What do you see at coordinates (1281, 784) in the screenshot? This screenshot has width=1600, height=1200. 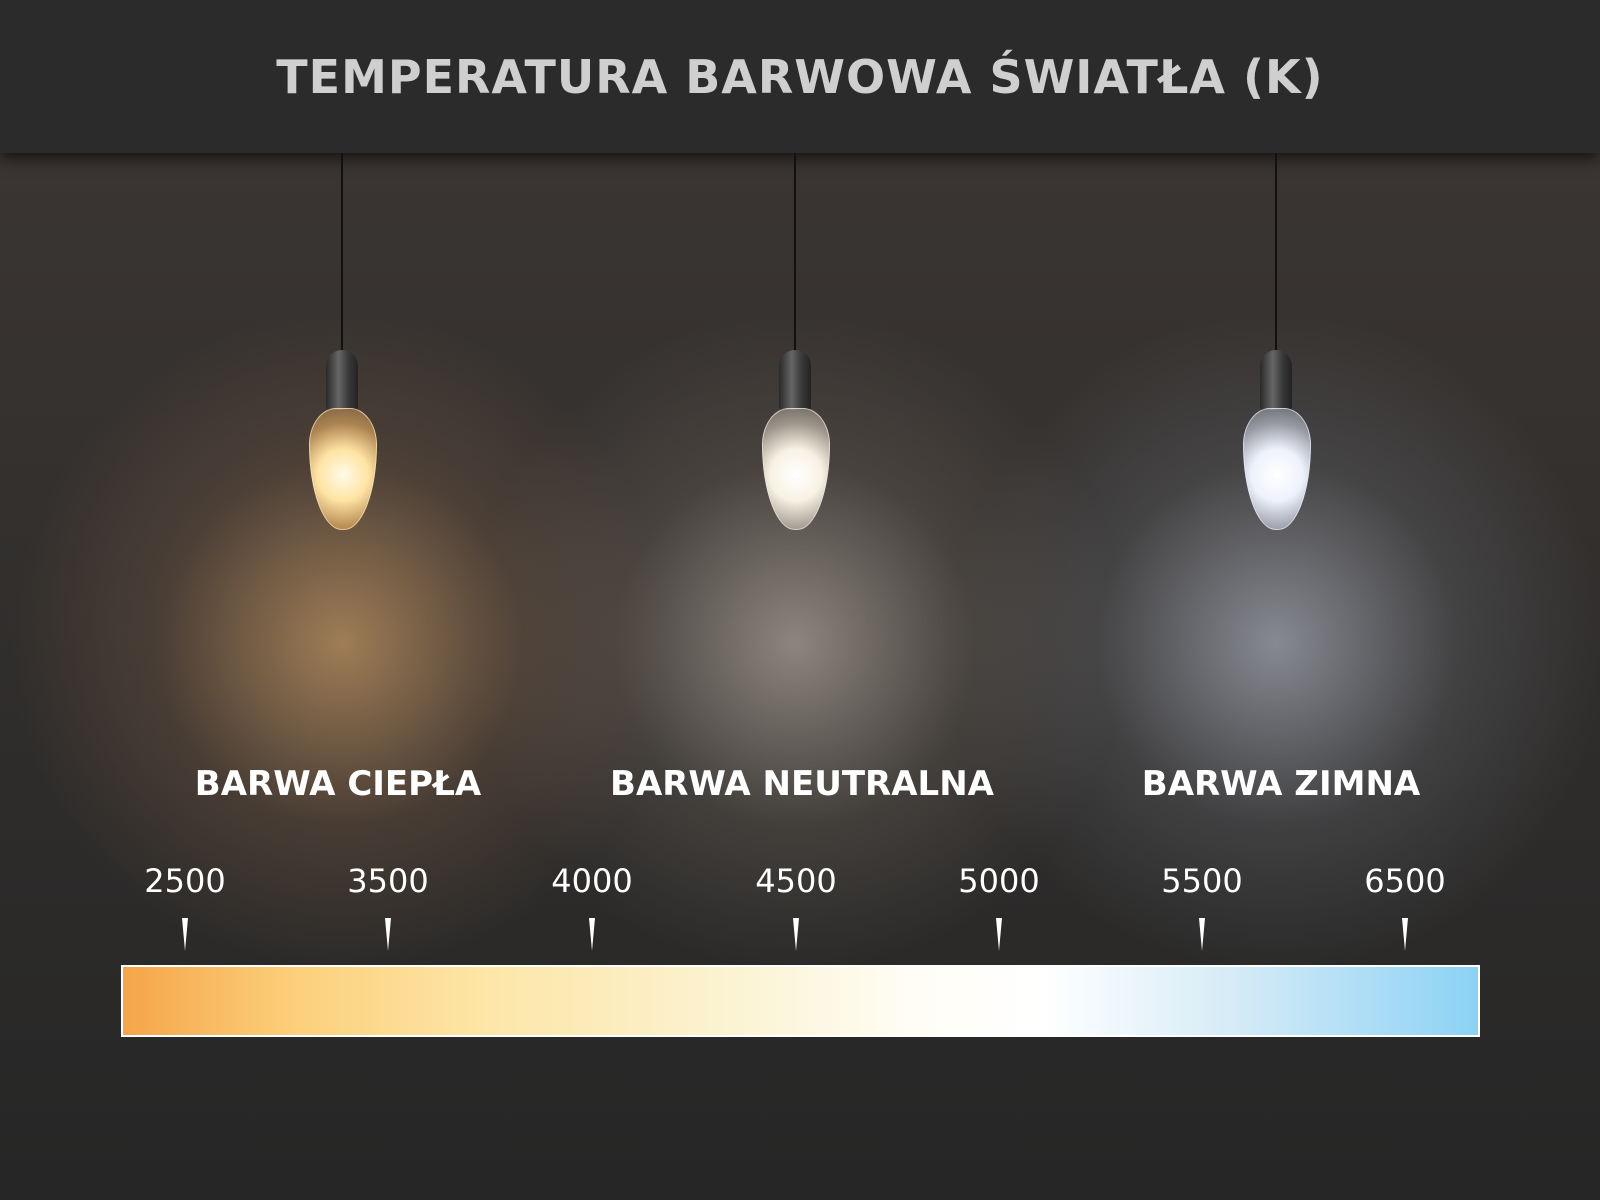 I see `cool-label: BARWA ZIMNA` at bounding box center [1281, 784].